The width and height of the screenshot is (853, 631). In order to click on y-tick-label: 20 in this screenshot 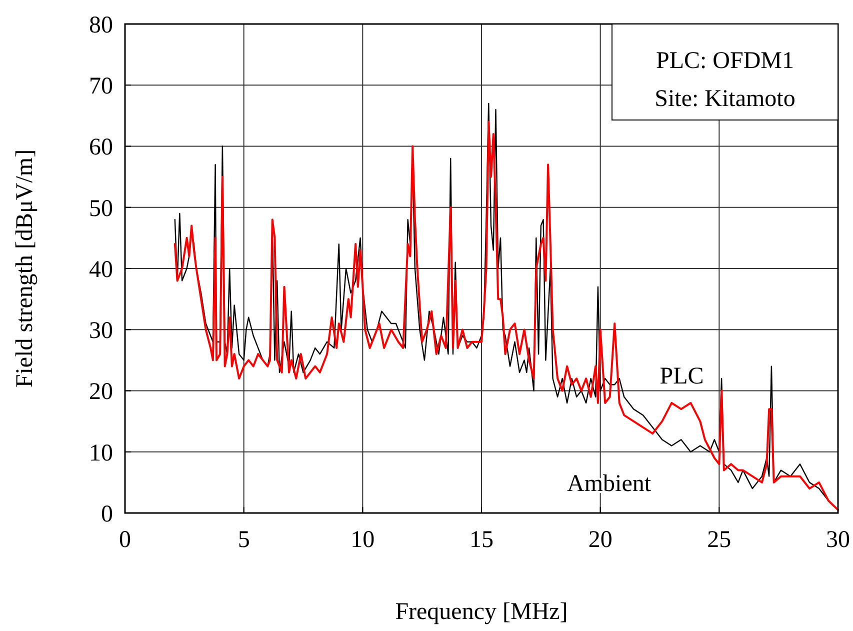, I will do `click(101, 392)`.